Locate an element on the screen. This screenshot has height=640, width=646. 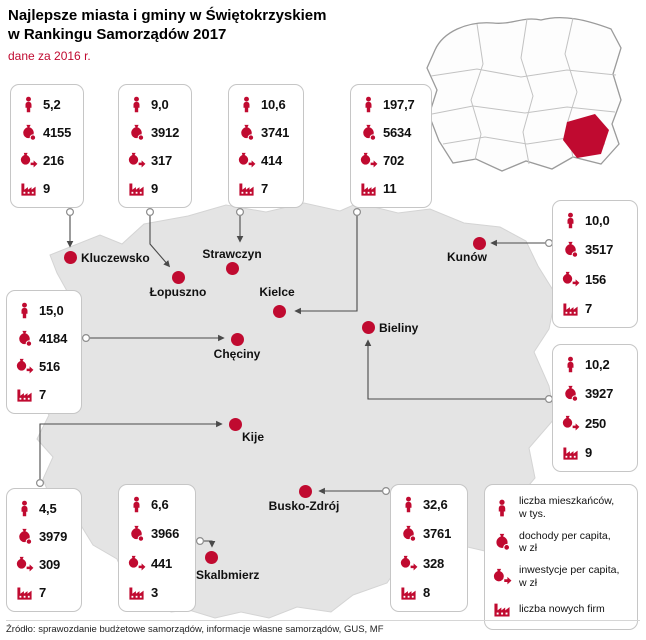
income-stat: 4155 is located at coordinates (47, 132).